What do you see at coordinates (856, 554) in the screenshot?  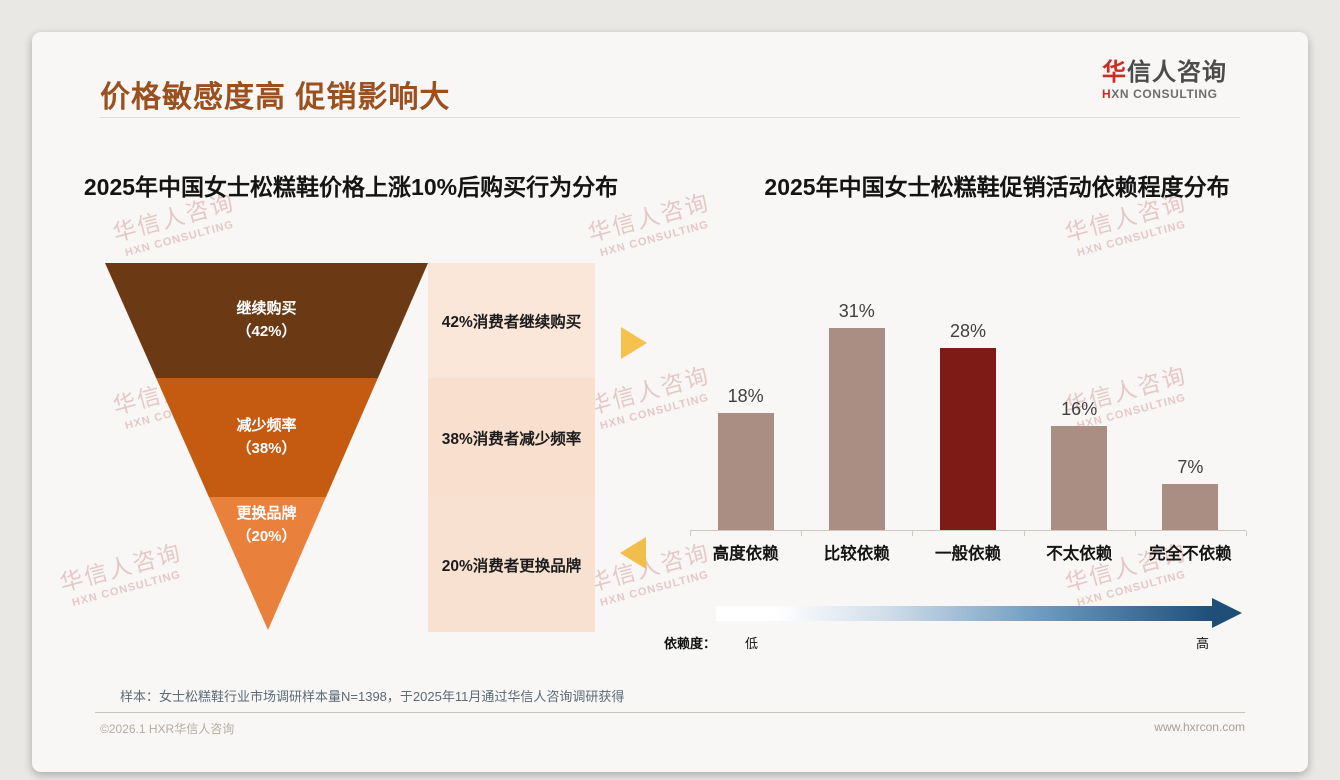 I see `bar-category-label: 比较依赖` at bounding box center [856, 554].